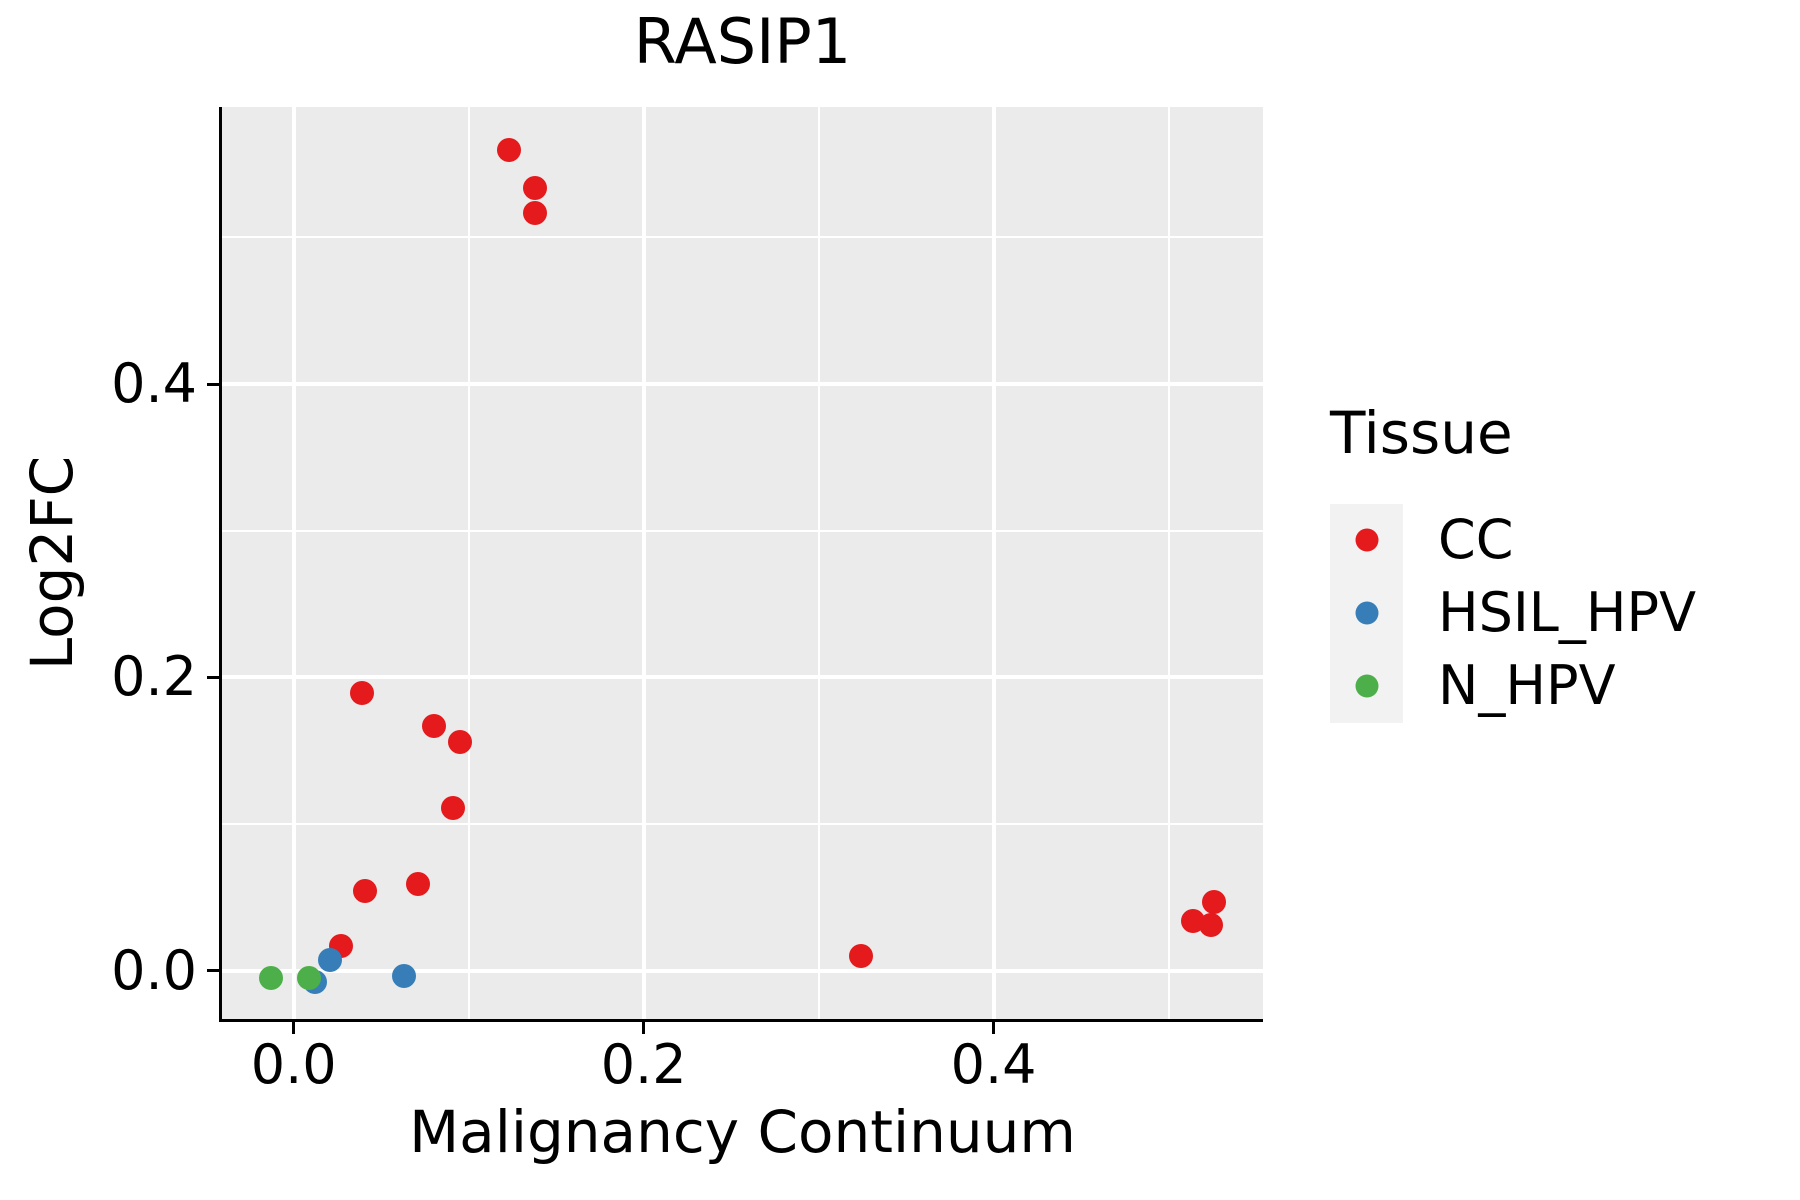 This screenshot has width=1800, height=1200. I want to click on legend-label-hsil_hpv: HSIL_HPV, so click(1567, 613).